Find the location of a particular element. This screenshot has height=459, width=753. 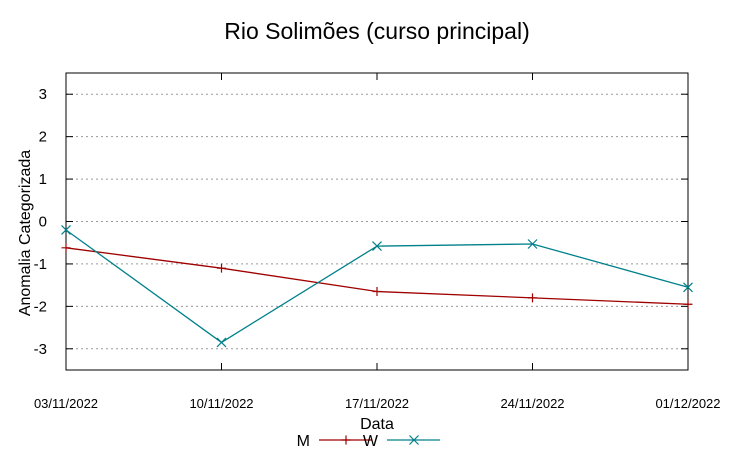

x-tick-label: 10/11/2022 is located at coordinates (221, 403).